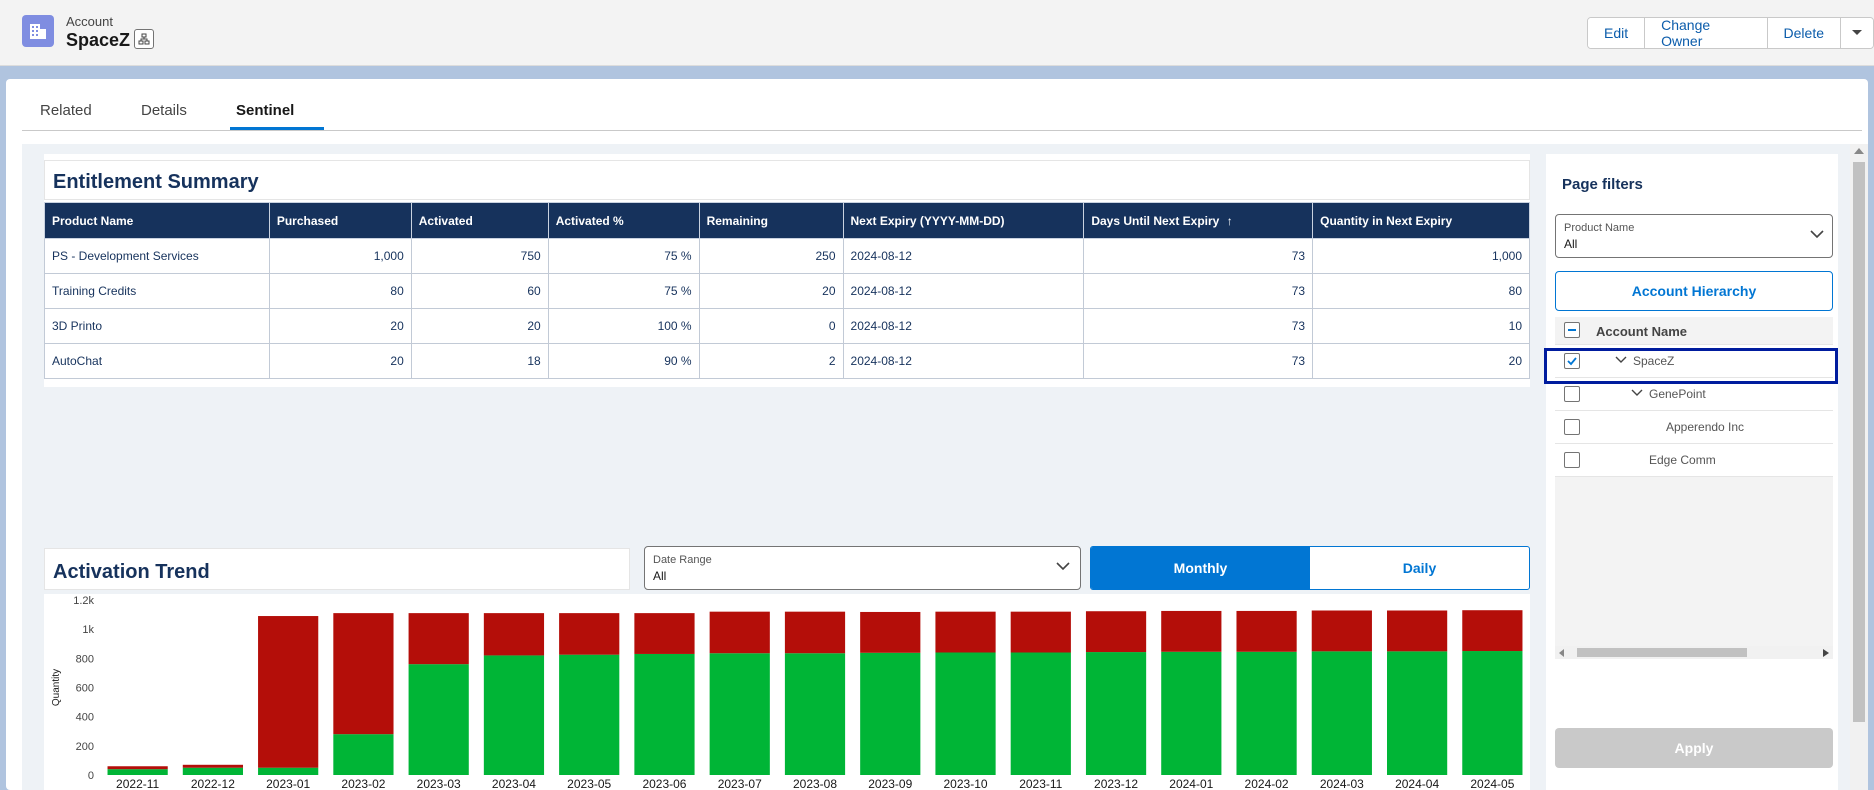  I want to click on table-cell: AutoChat, so click(157, 361).